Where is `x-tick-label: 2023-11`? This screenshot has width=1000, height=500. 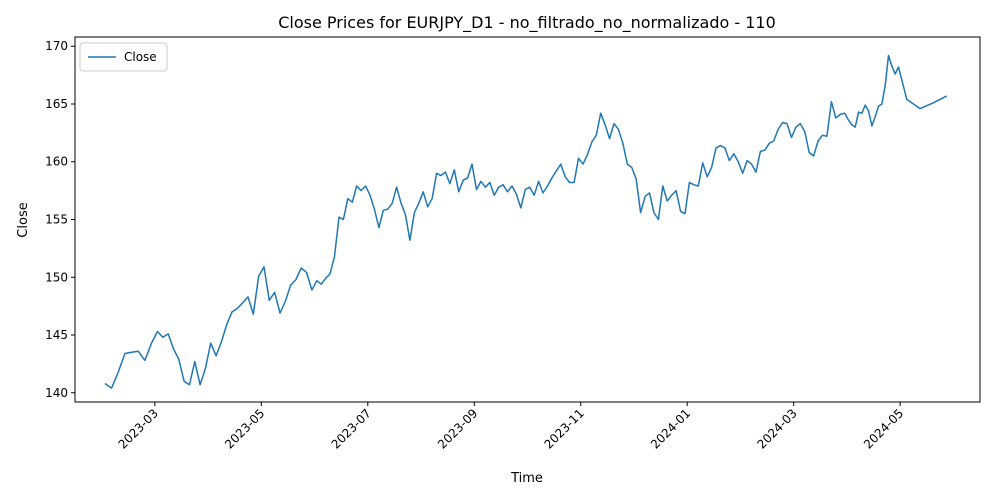
x-tick-label: 2023-11 is located at coordinates (564, 428).